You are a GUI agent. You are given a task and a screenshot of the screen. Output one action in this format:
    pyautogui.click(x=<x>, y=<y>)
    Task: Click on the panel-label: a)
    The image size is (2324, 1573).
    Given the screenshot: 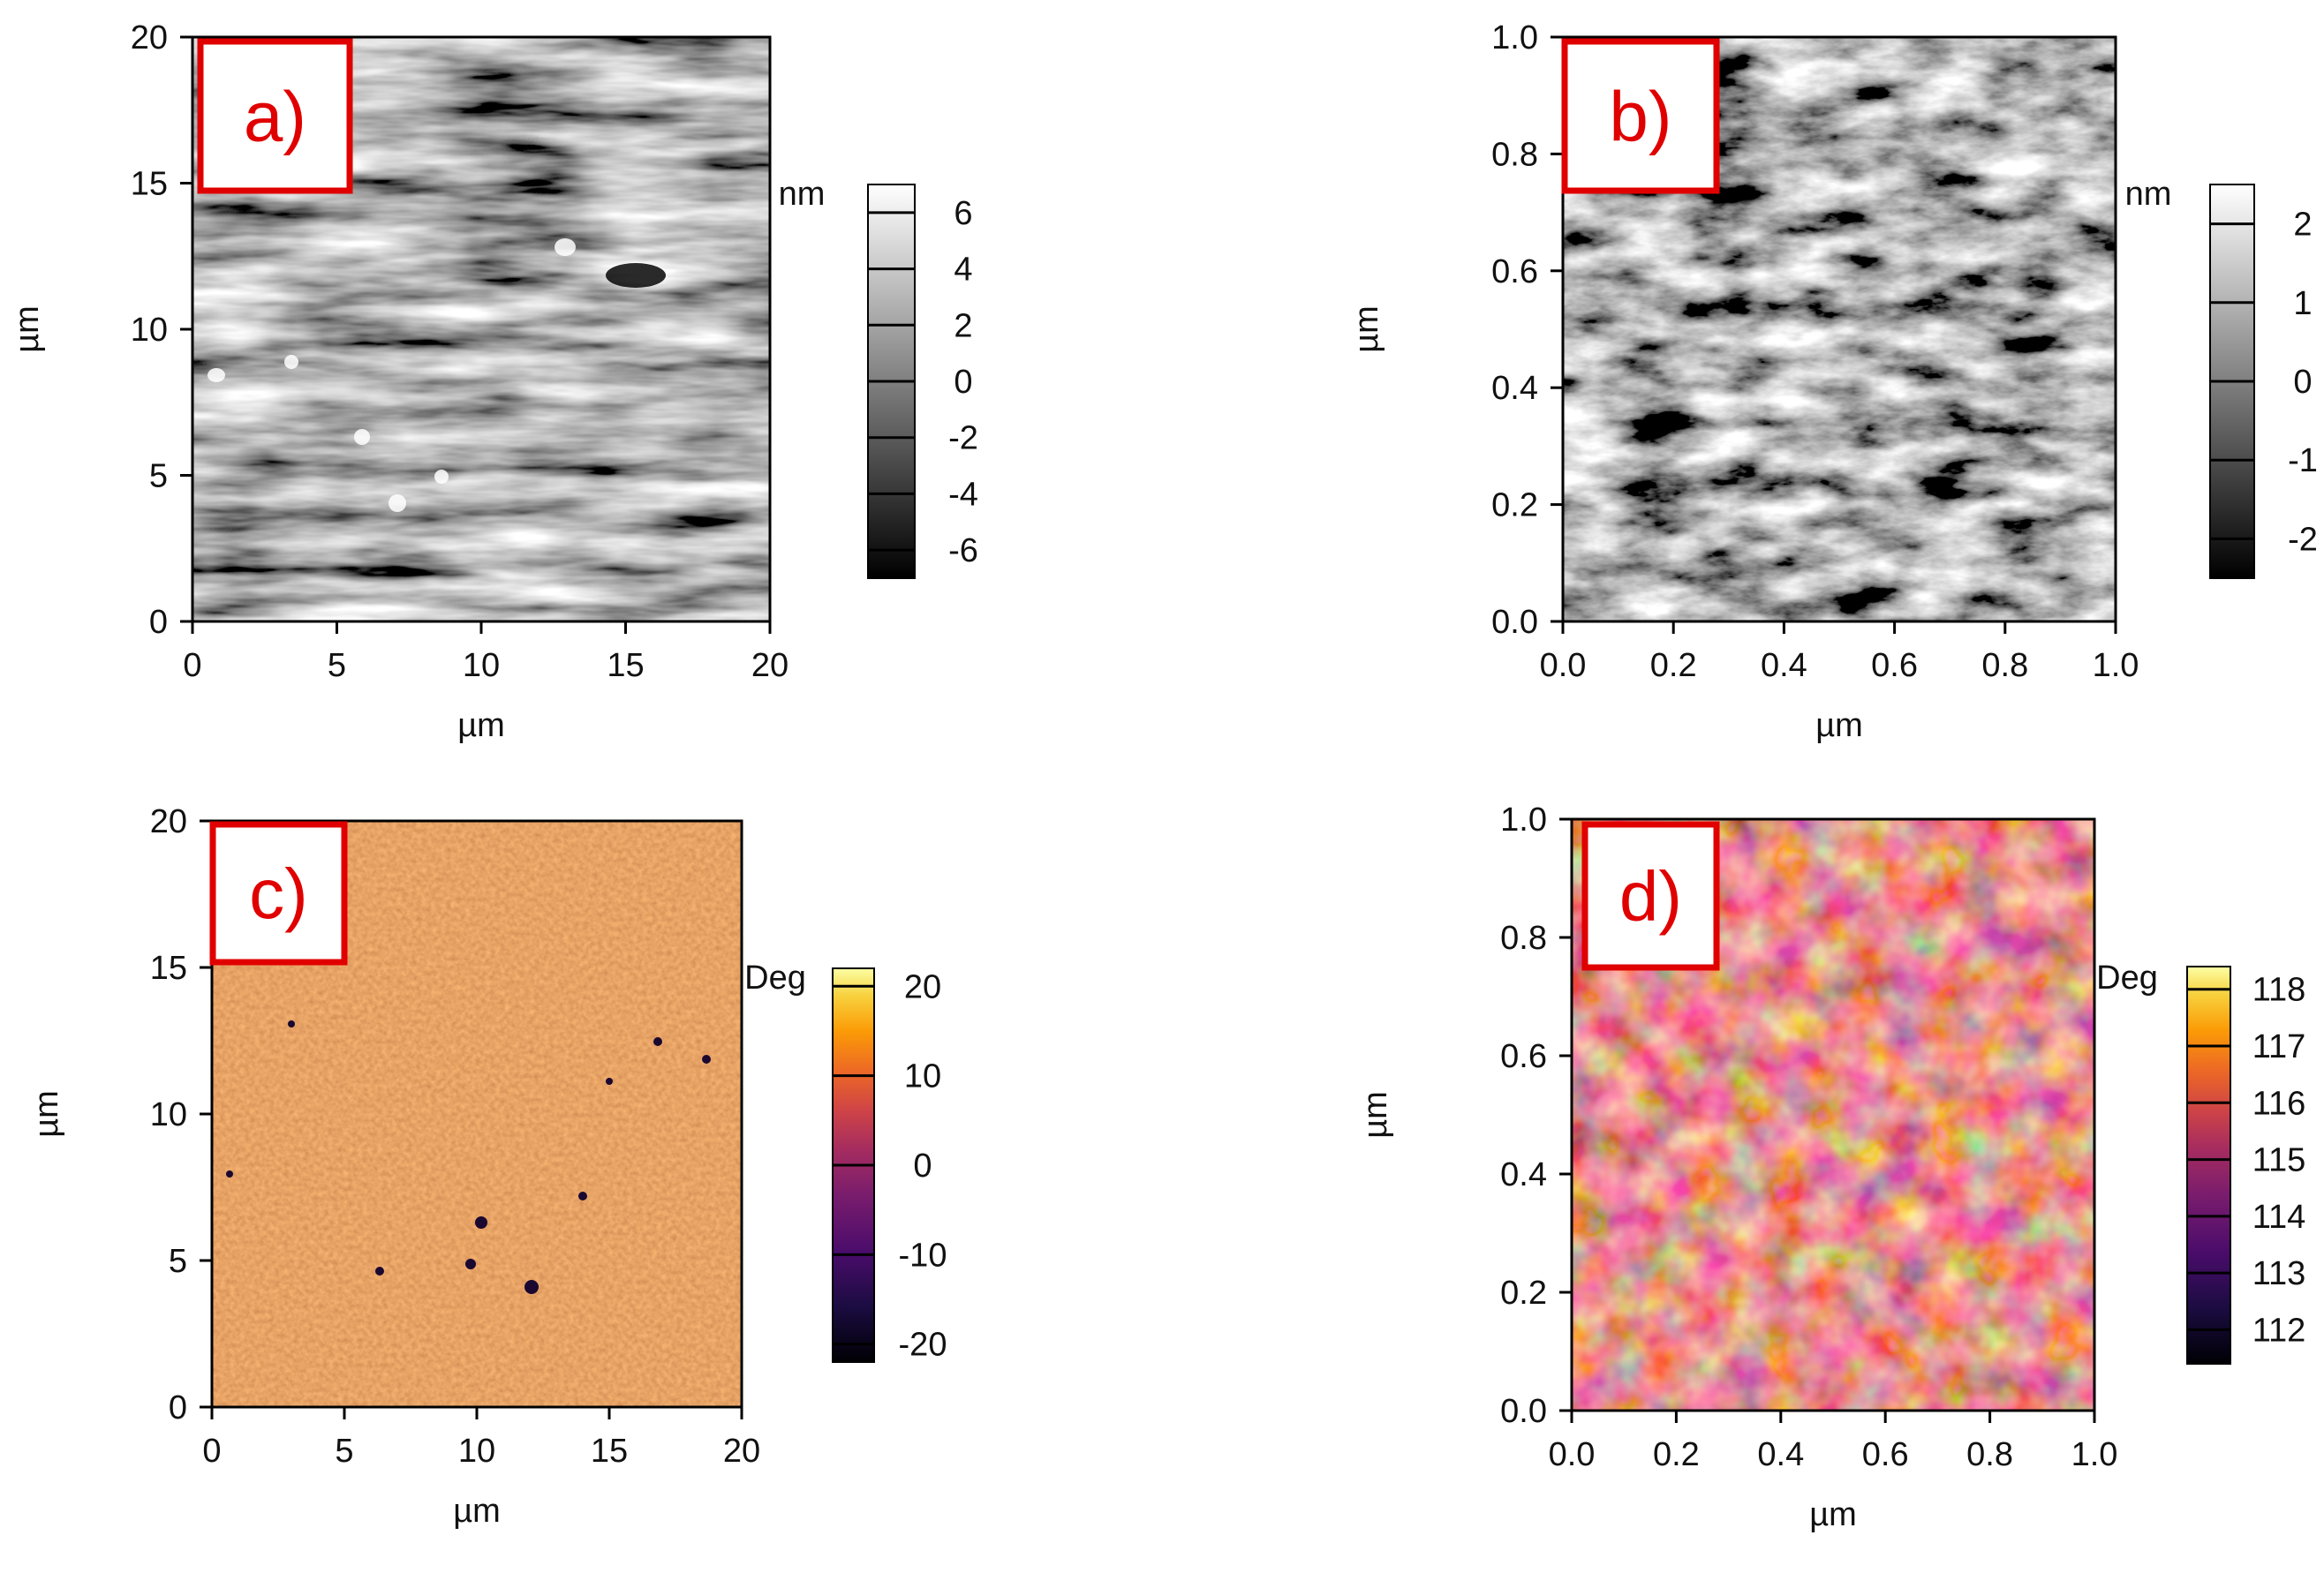 What is the action you would take?
    pyautogui.click(x=275, y=116)
    